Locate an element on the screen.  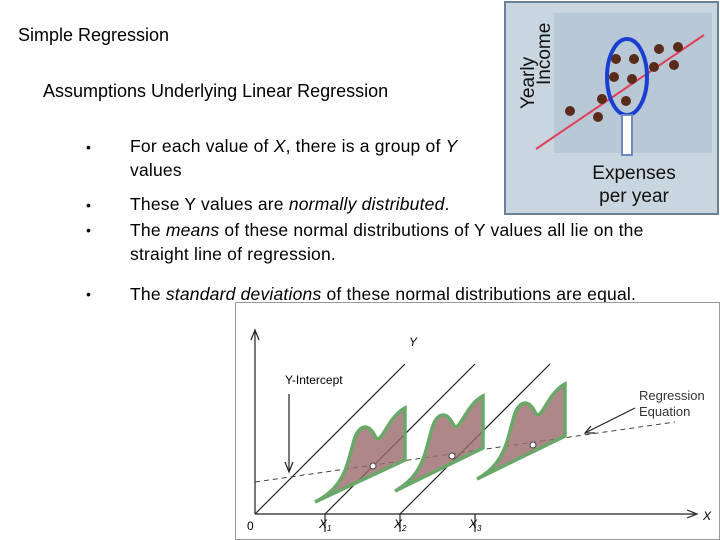
mean-points is located at coordinates (453, 455).